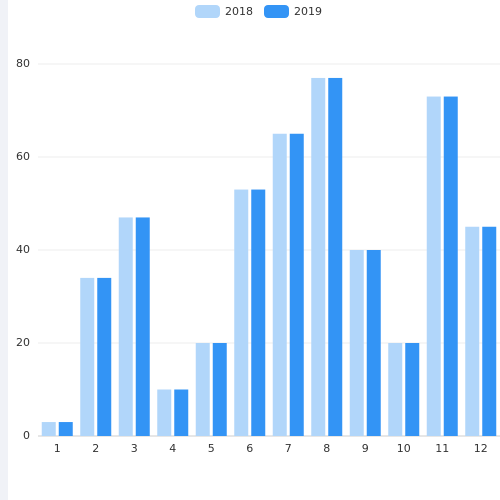 The image size is (500, 500). What do you see at coordinates (239, 11) in the screenshot?
I see `legend-label: 2018` at bounding box center [239, 11].